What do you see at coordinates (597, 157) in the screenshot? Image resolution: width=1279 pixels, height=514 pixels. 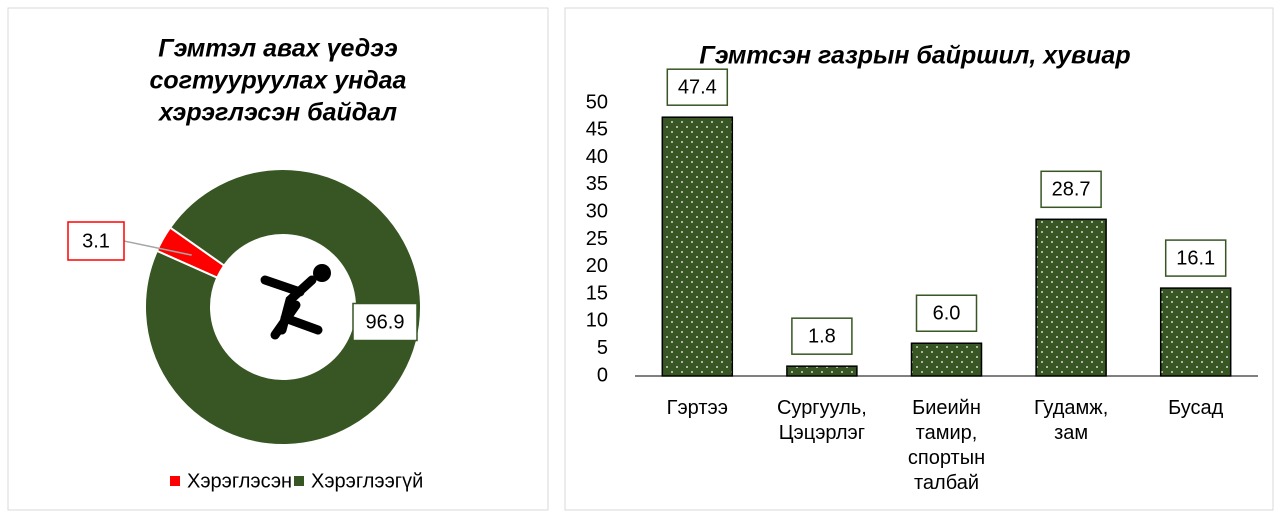 I see `y-tick-label: 40` at bounding box center [597, 157].